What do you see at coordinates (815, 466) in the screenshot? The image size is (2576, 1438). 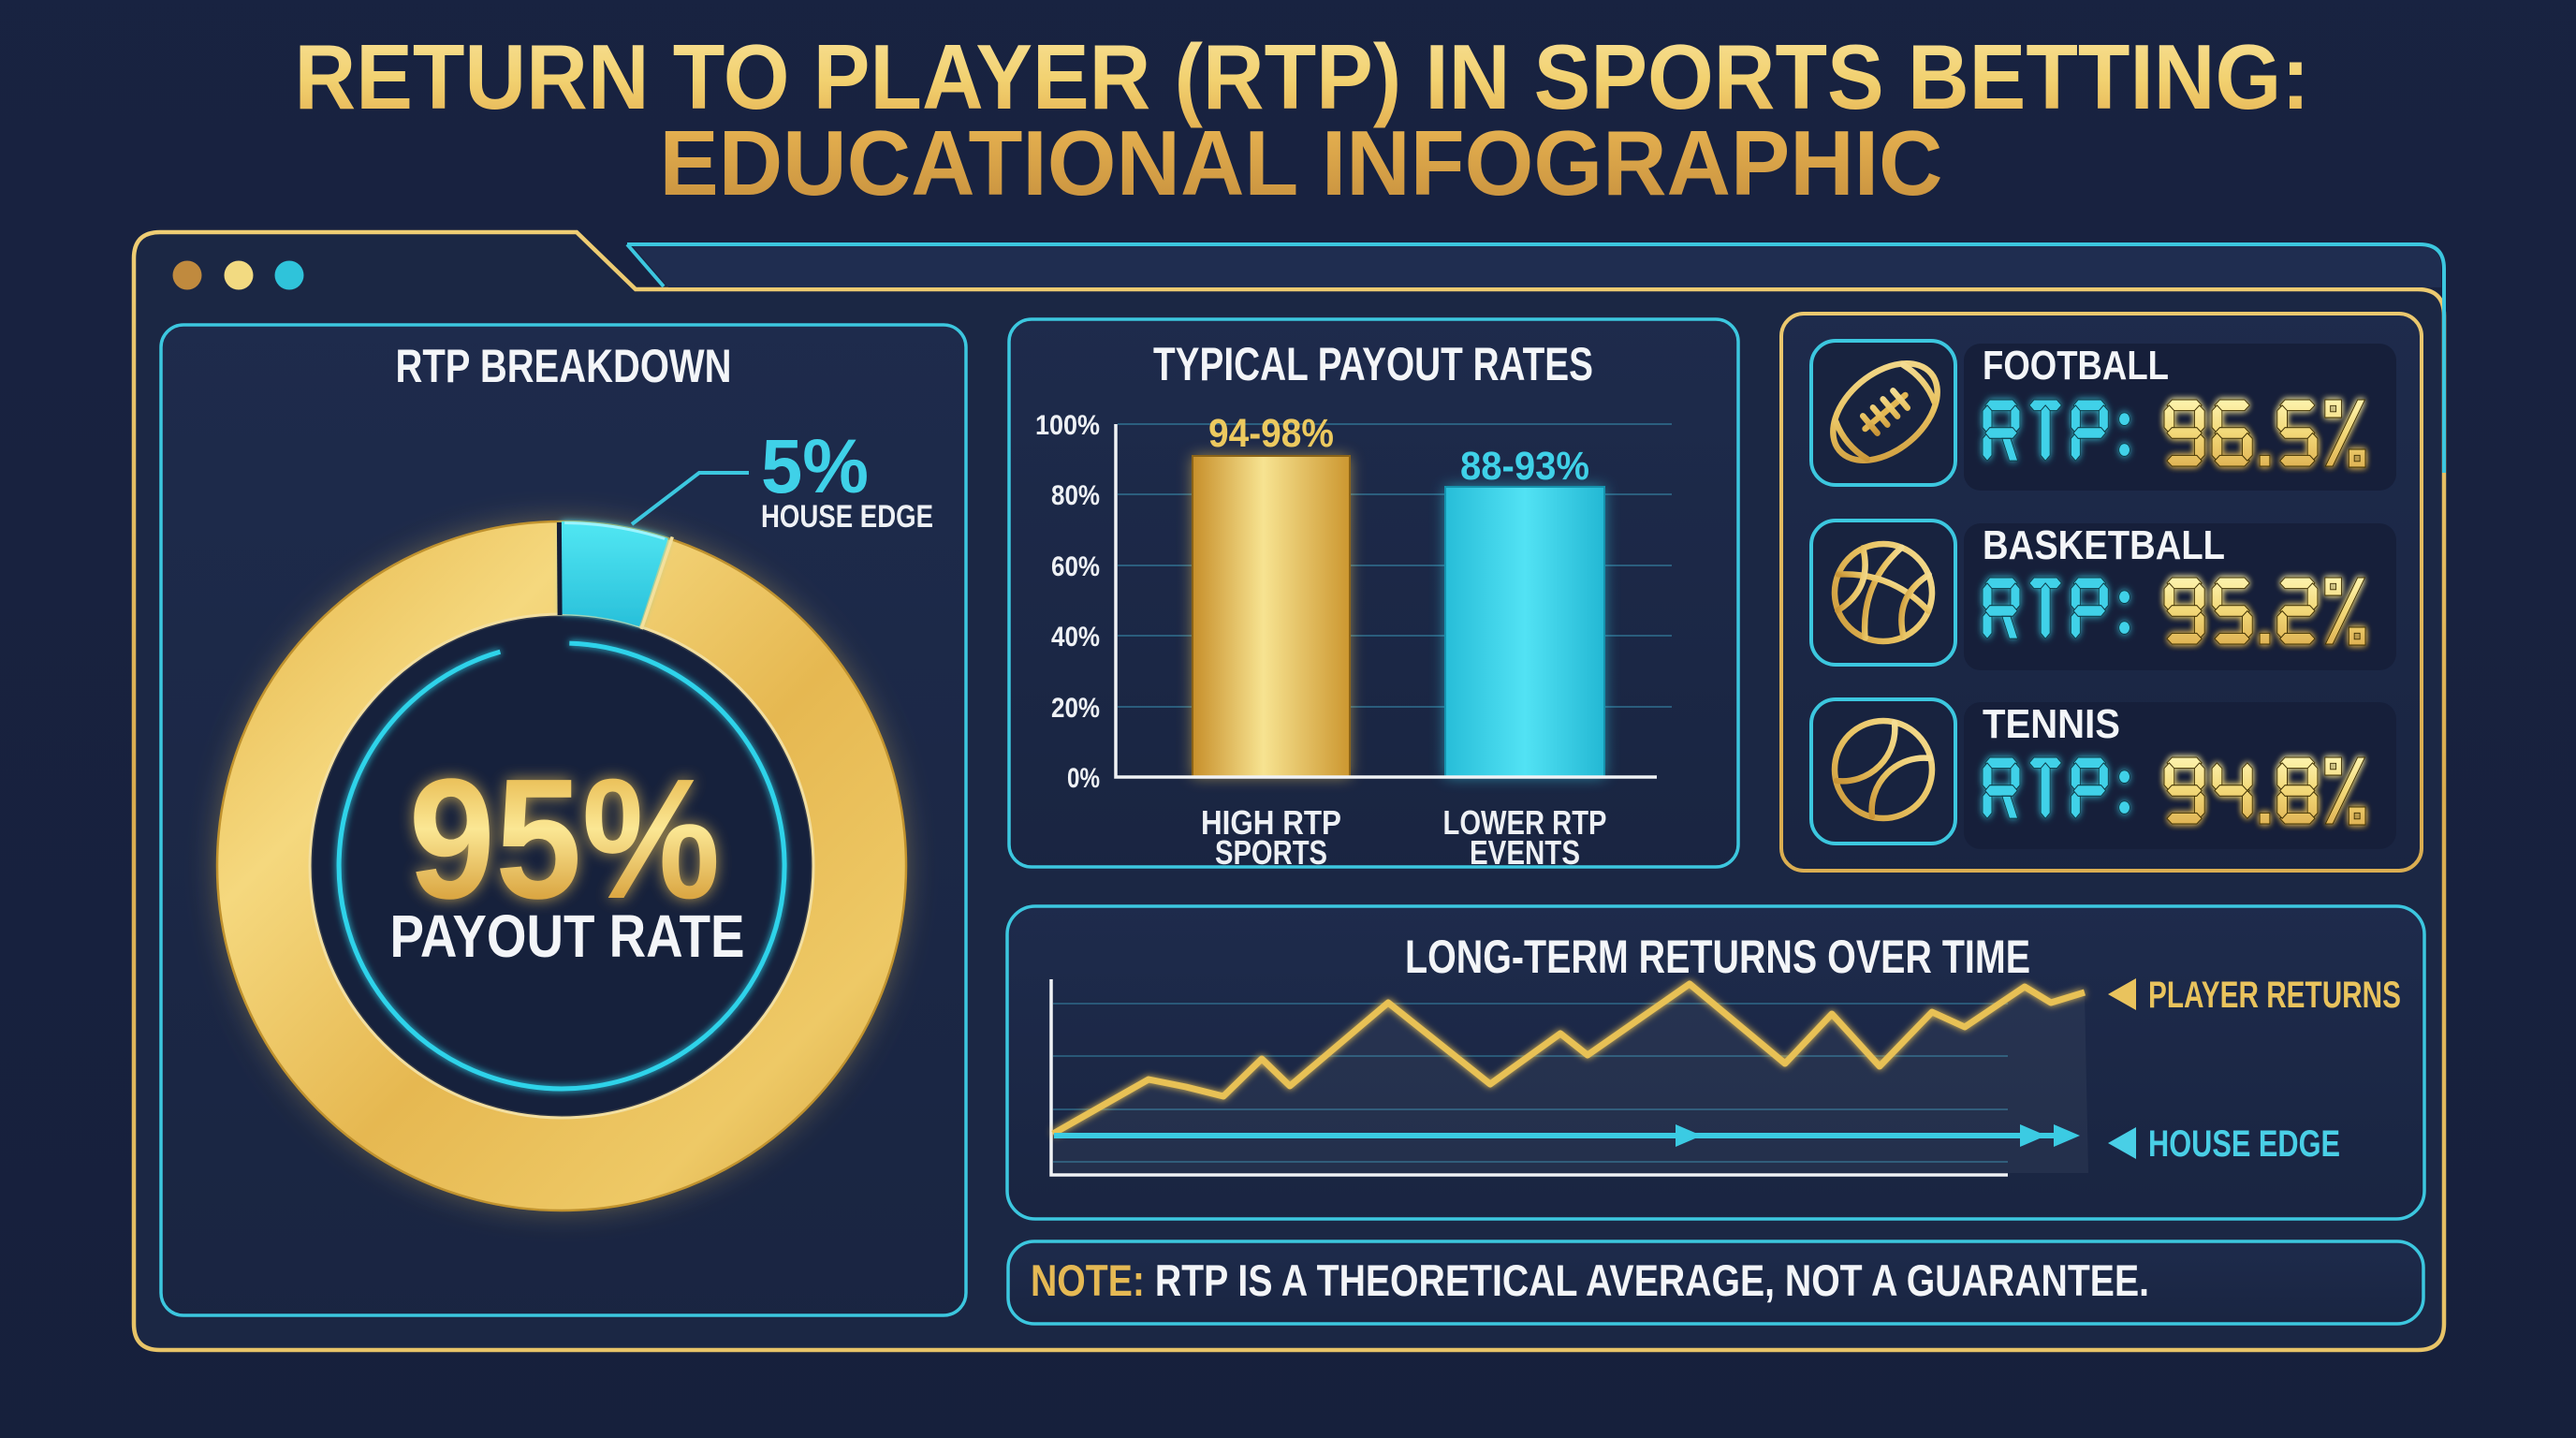 I see `svg-text: 5%` at bounding box center [815, 466].